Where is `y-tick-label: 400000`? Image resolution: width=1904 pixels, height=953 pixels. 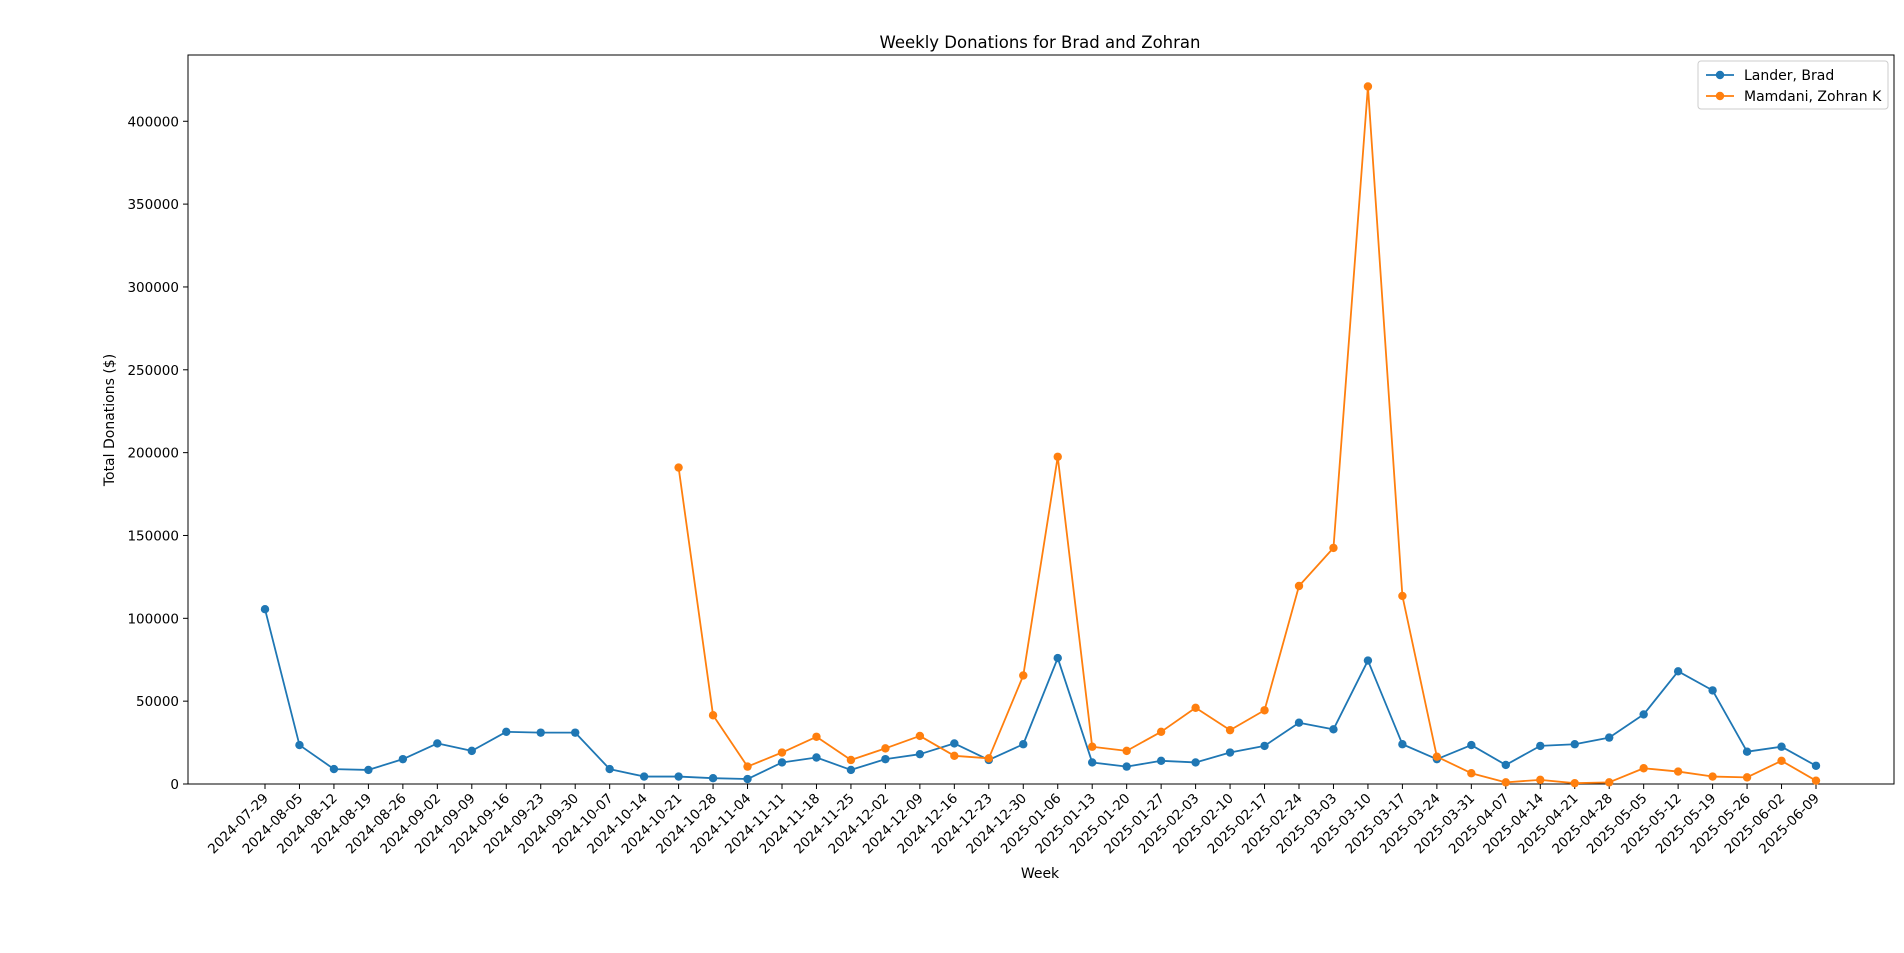
y-tick-label: 400000 is located at coordinates (153, 122).